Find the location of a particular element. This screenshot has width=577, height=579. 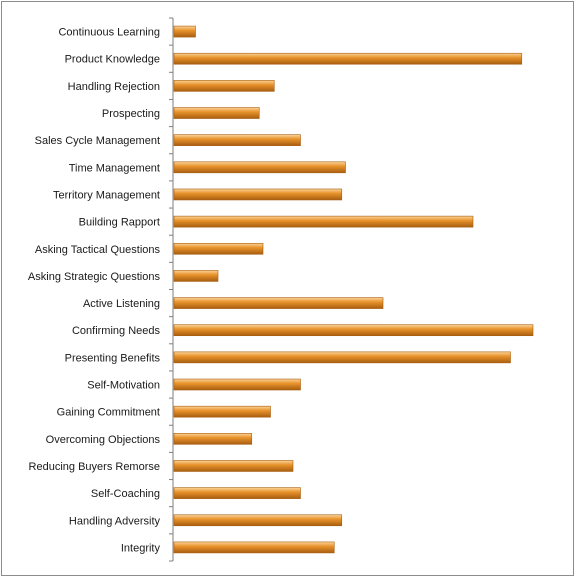

category-label: Prospecting is located at coordinates (131, 114).